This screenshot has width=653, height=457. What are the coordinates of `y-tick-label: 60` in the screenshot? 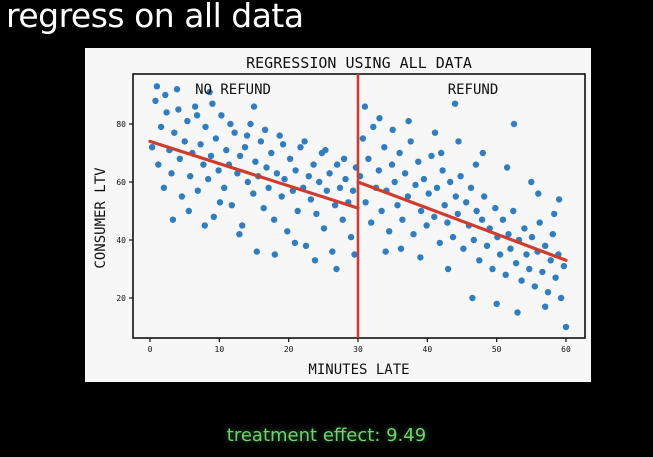 It's located at (121, 182).